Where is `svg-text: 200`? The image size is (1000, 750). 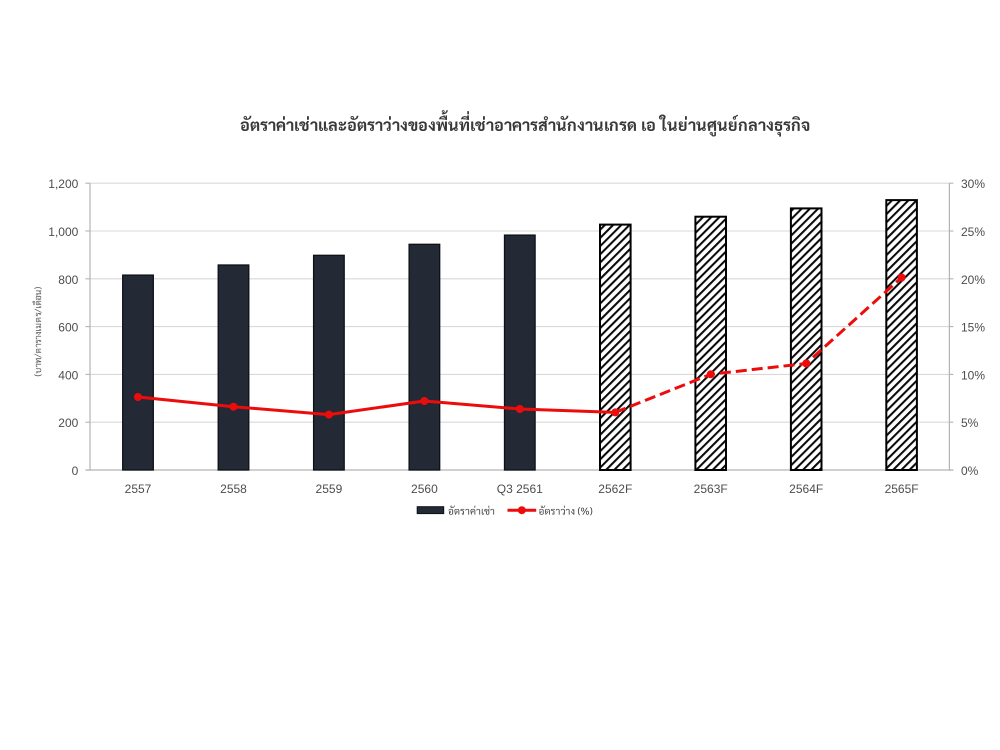
svg-text: 200 is located at coordinates (68, 423).